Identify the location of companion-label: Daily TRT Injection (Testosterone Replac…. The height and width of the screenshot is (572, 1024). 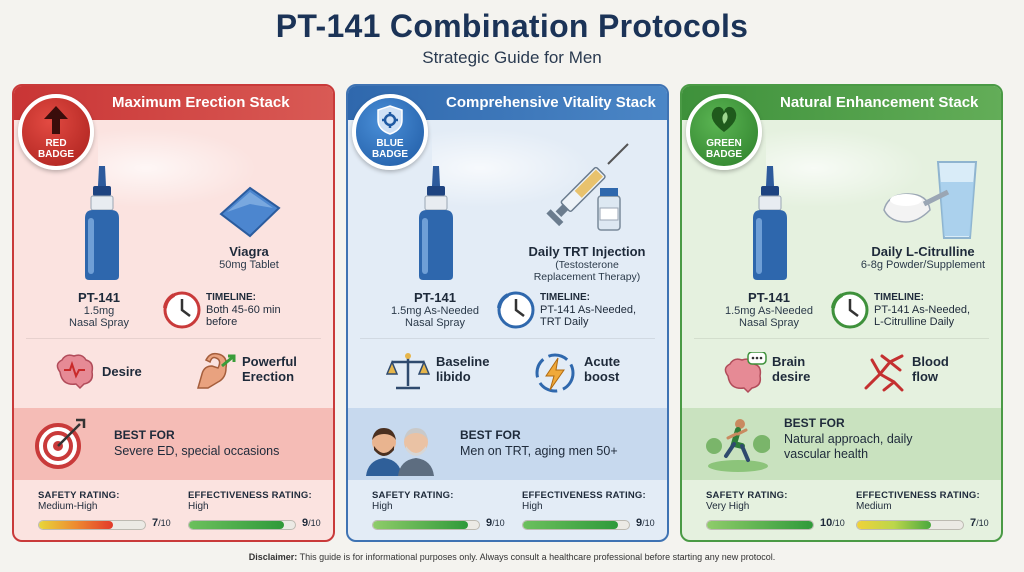
(587, 263).